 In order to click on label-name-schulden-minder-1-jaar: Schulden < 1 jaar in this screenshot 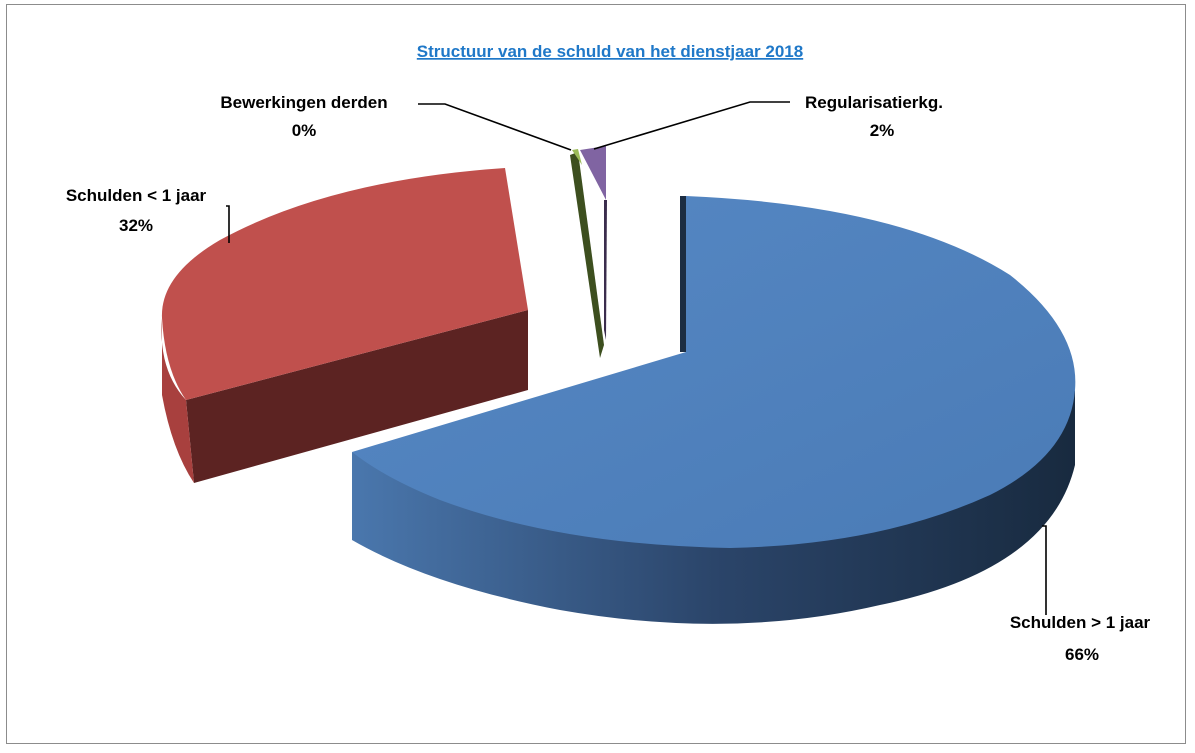, I will do `click(136, 195)`.